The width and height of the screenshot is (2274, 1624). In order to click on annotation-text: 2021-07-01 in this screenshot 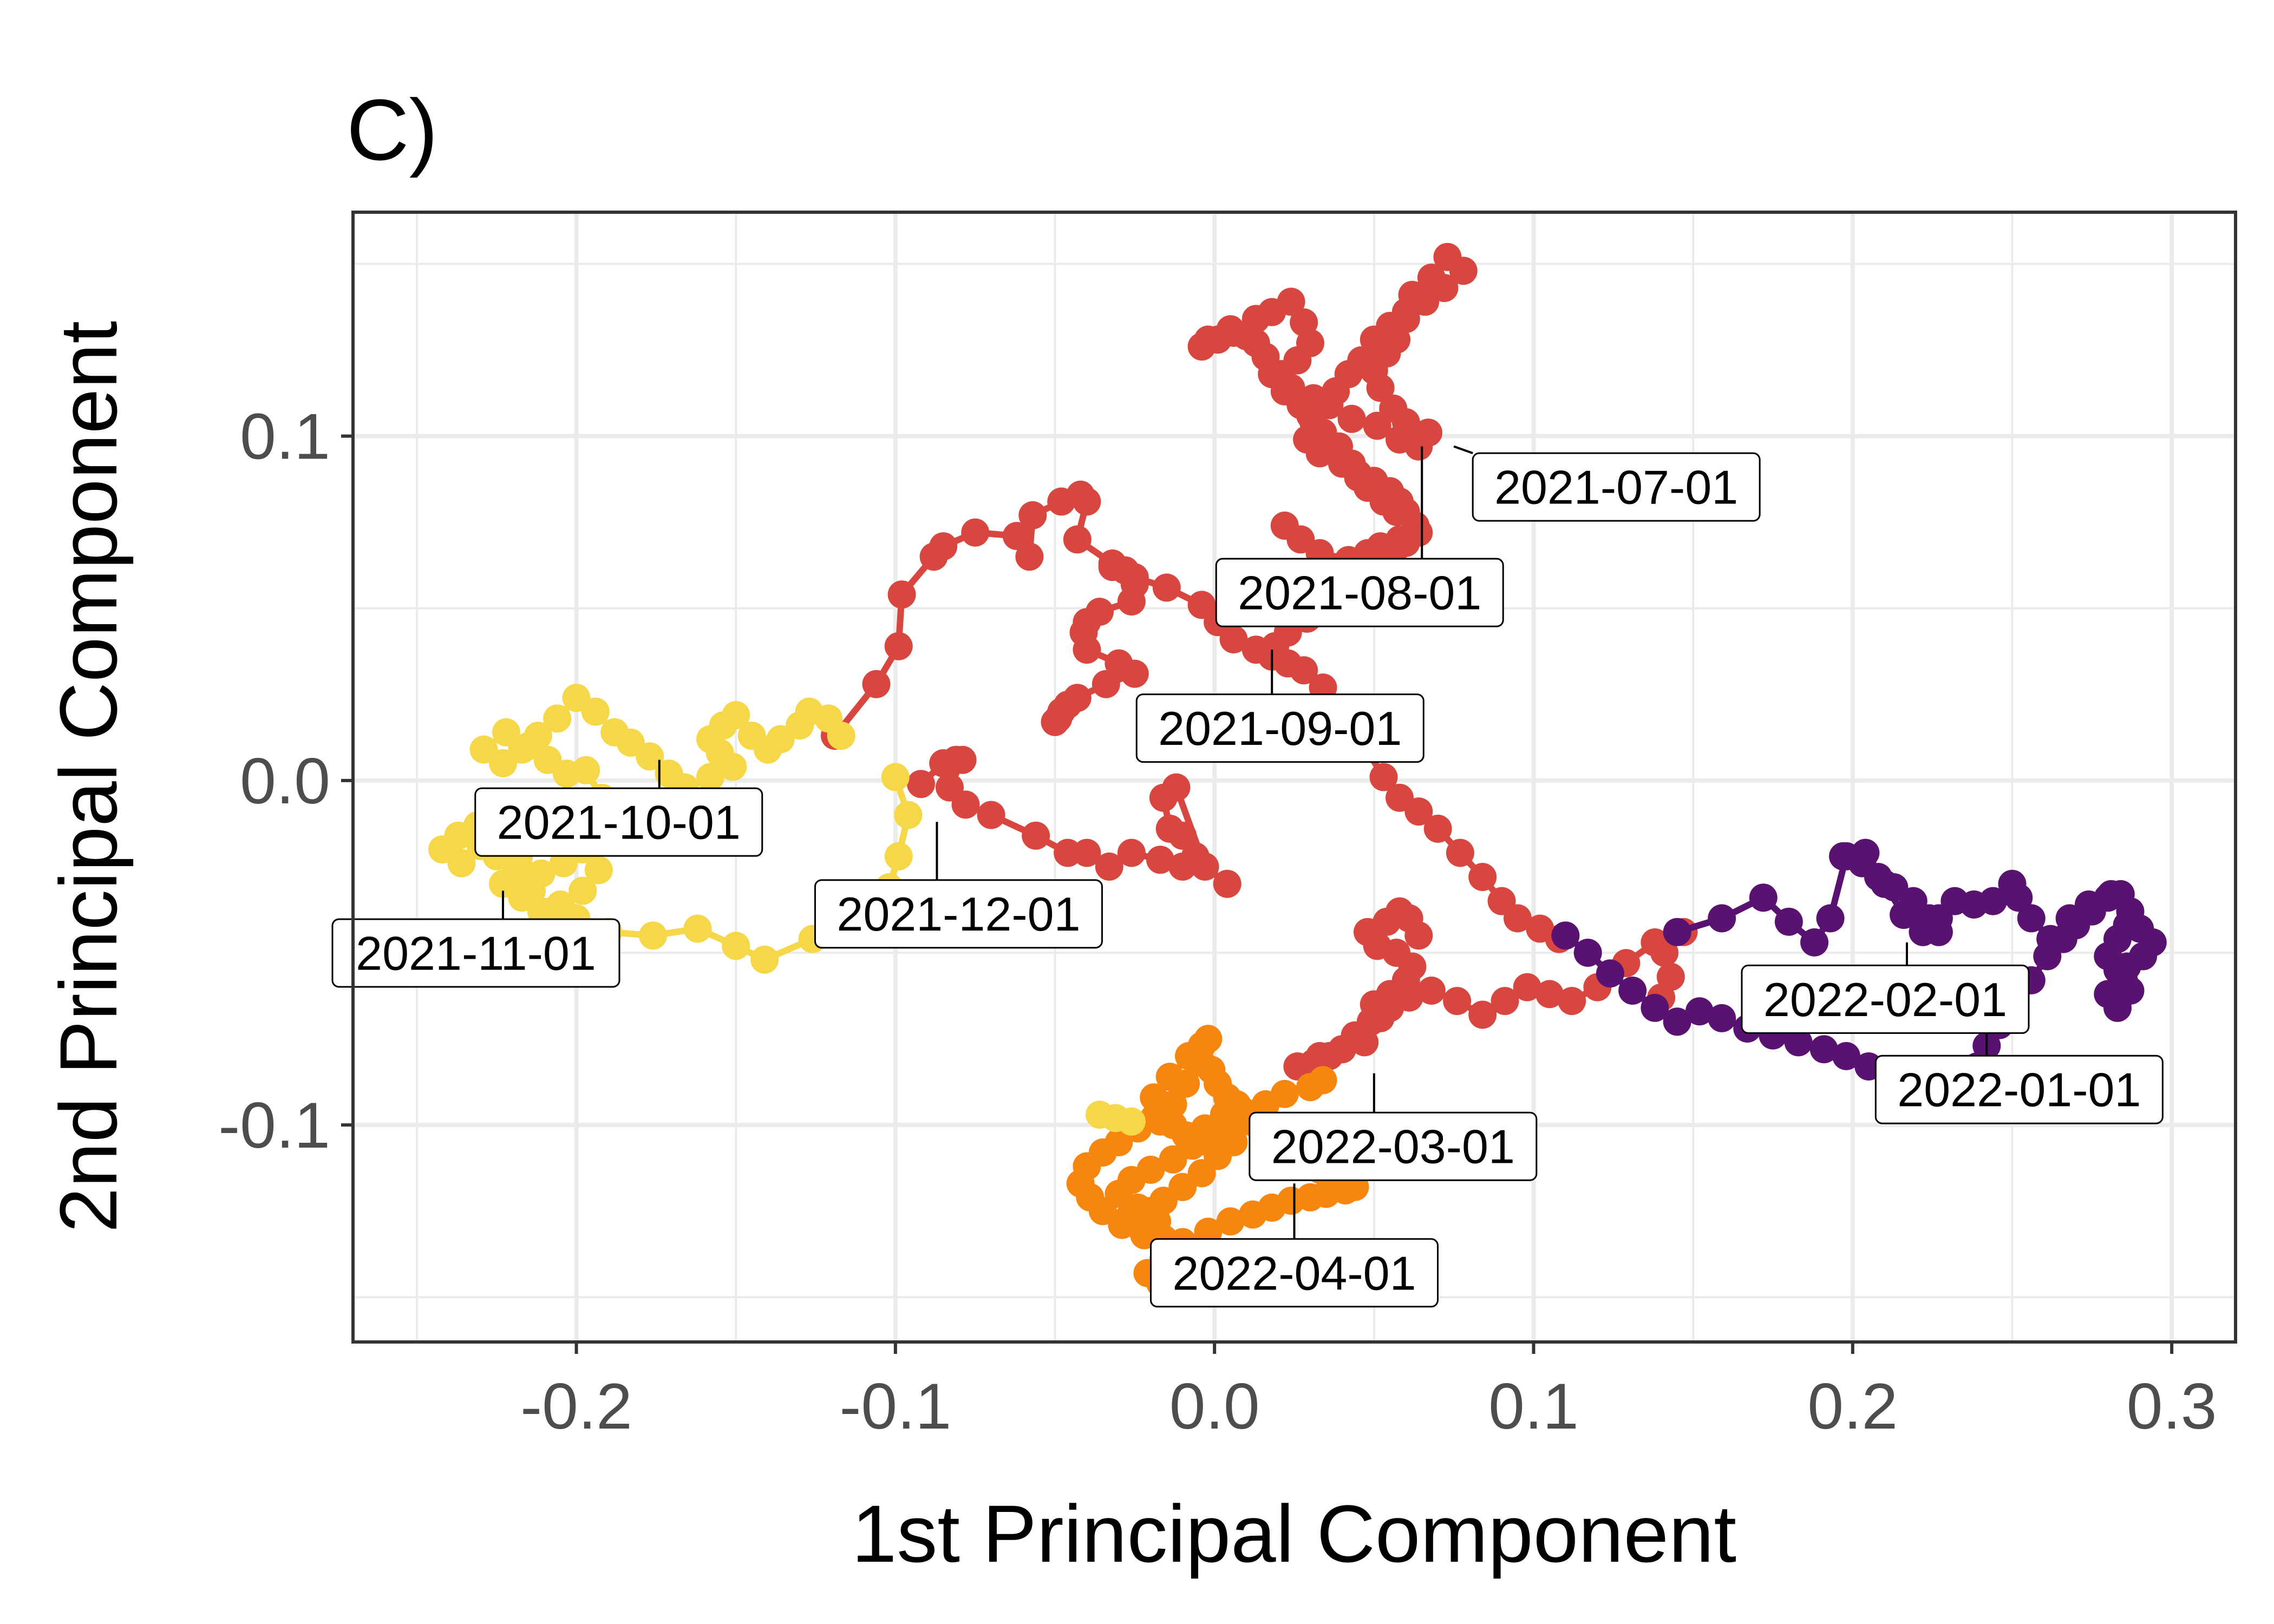, I will do `click(1616, 488)`.